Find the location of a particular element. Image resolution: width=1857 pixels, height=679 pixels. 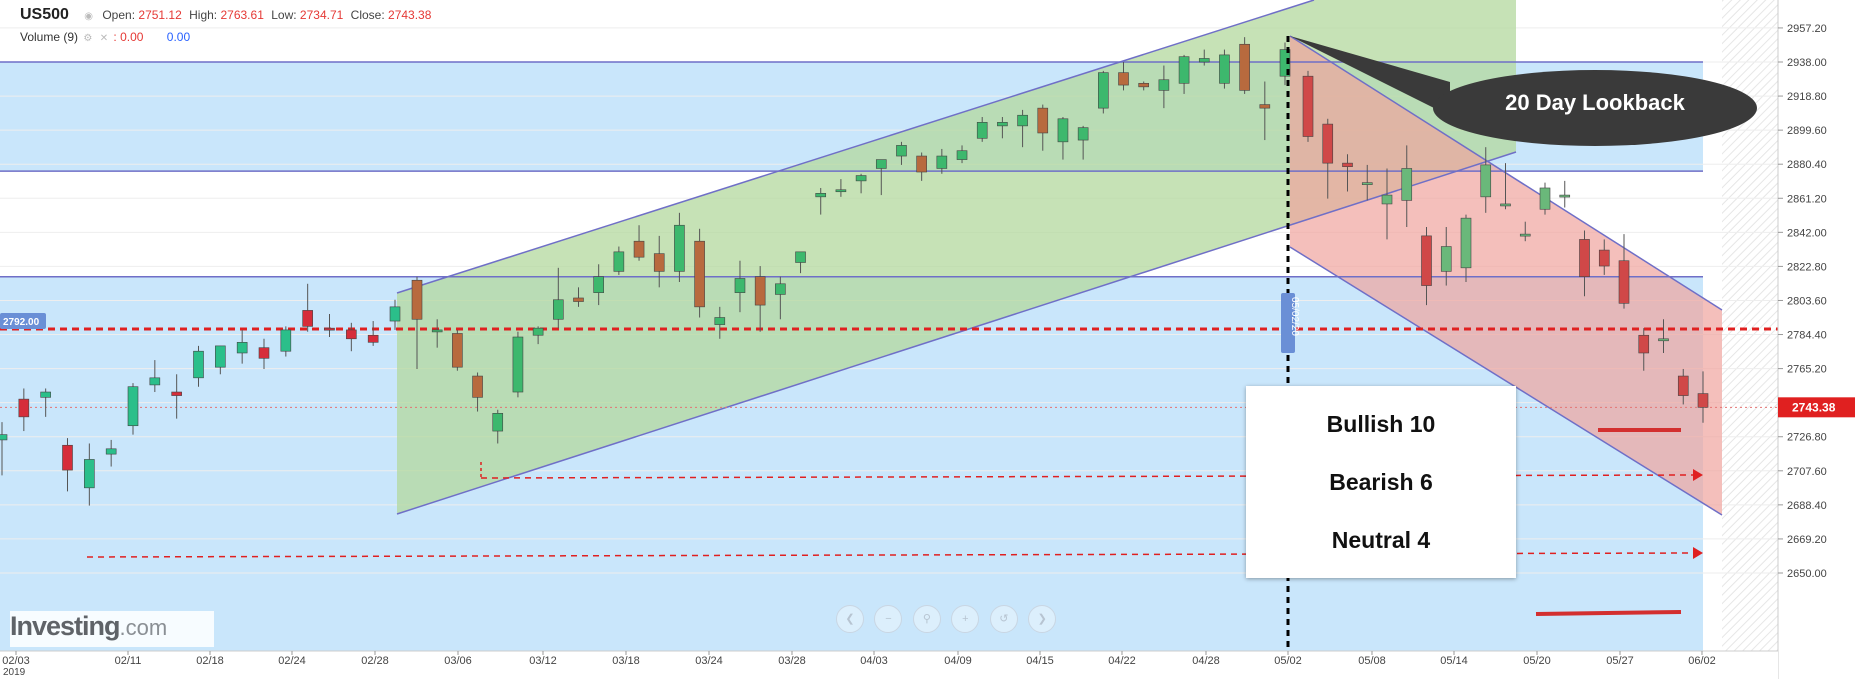

zoom-in-icon: + is located at coordinates (965, 619).